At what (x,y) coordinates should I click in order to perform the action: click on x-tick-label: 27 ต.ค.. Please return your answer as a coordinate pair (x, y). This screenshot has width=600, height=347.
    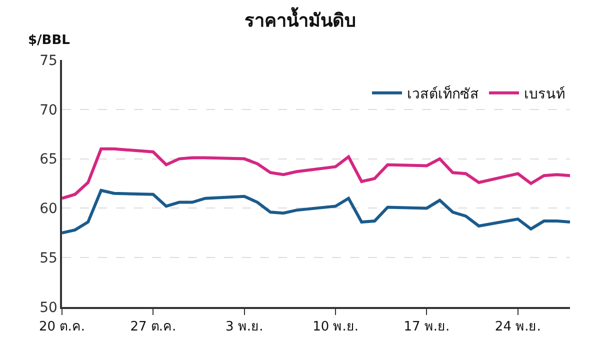
    Looking at the image, I should click on (153, 326).